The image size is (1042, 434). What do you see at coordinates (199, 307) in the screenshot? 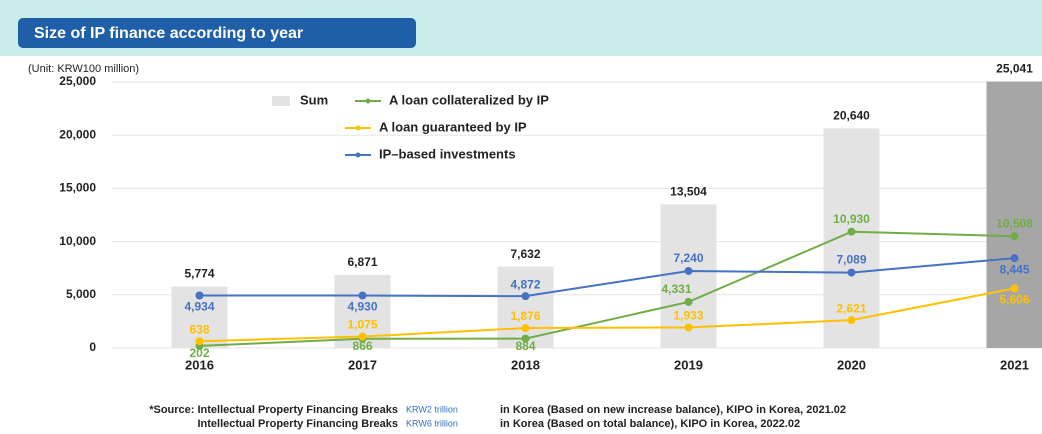
I see `line-value-label: 4,934` at bounding box center [199, 307].